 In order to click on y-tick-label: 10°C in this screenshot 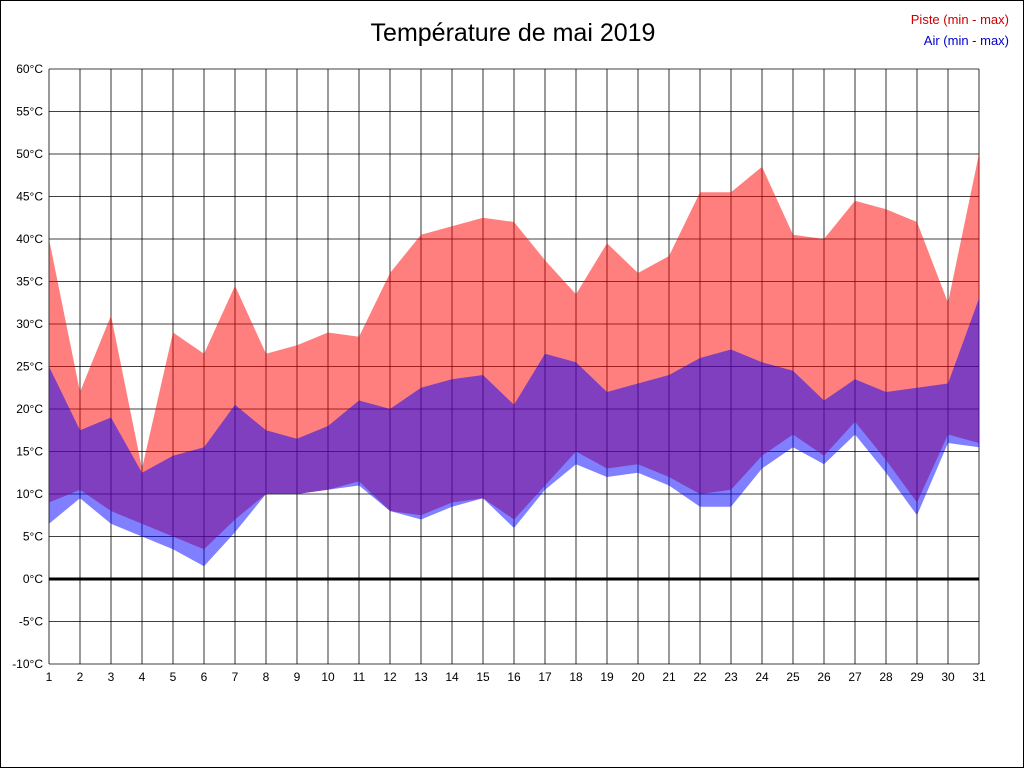, I will do `click(29, 494)`.